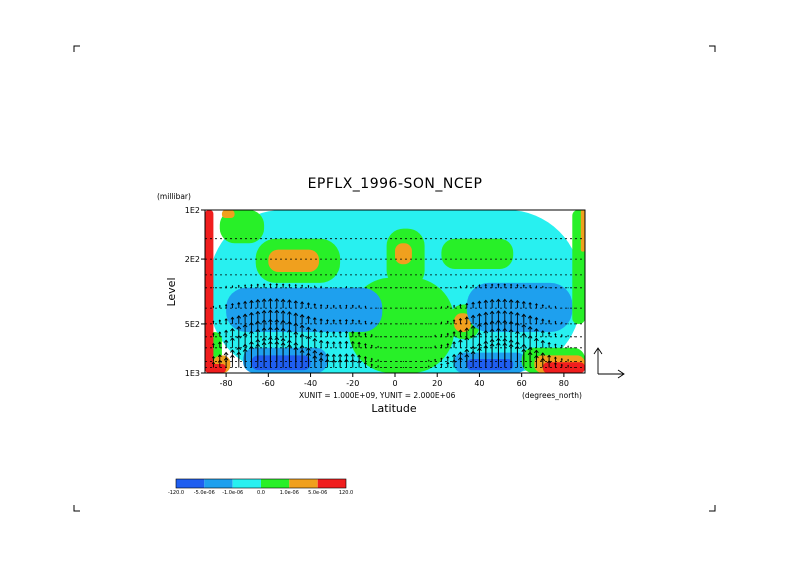 The width and height of the screenshot is (789, 563). I want to click on vector-unit-note: XUNIT = 1.000E+09, YUNIT = 2.000E+06, so click(377, 395).